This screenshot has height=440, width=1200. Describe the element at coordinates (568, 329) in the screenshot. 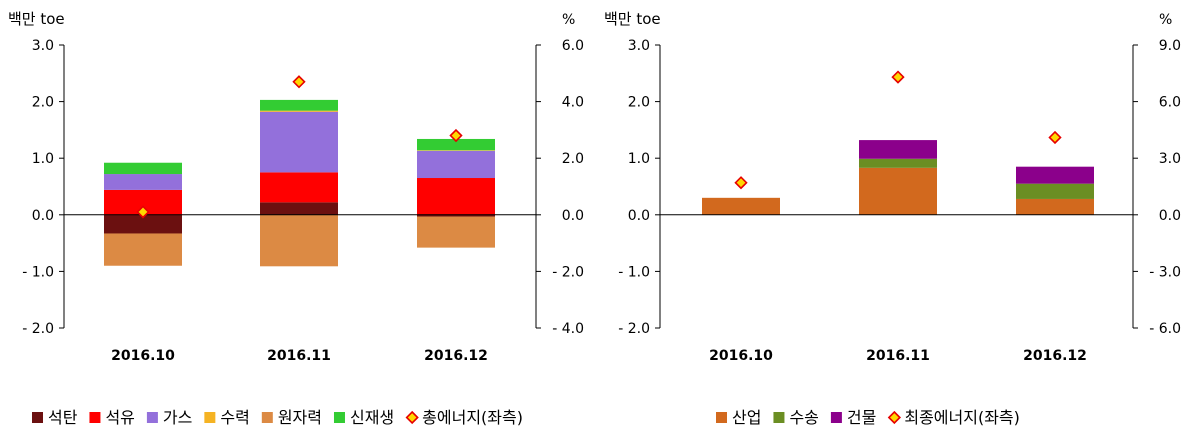

I see `chart1-right-tick-label: - 4.0` at that location.